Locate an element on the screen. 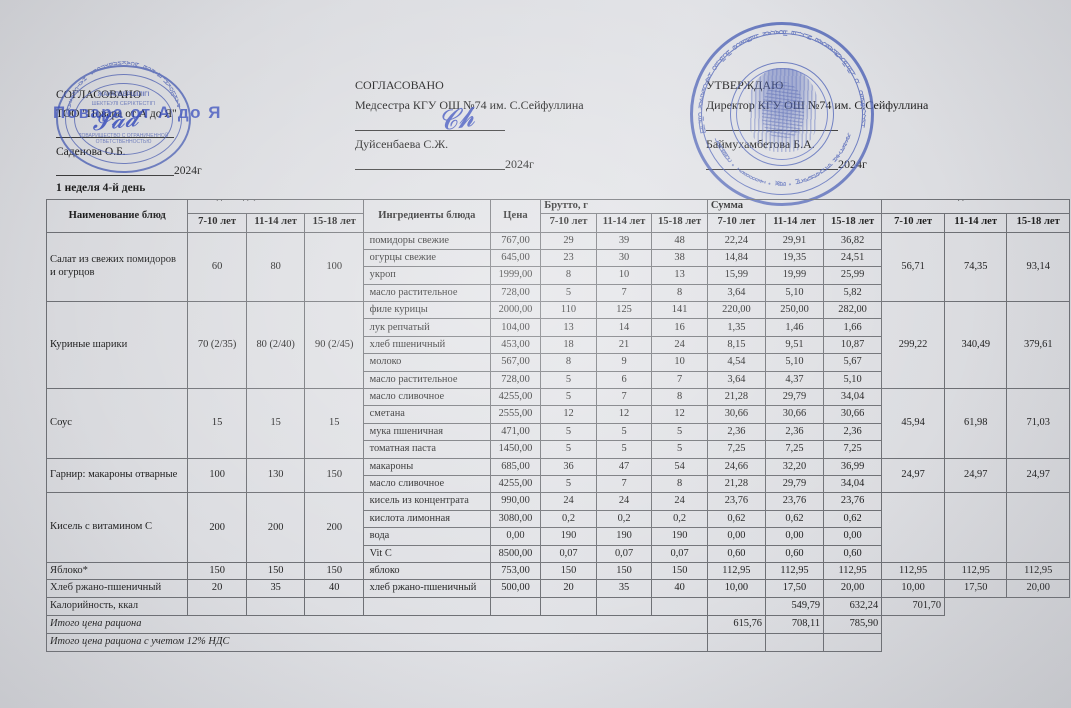 The image size is (1071, 708). cell-yield-1: 80 is located at coordinates (275, 267).